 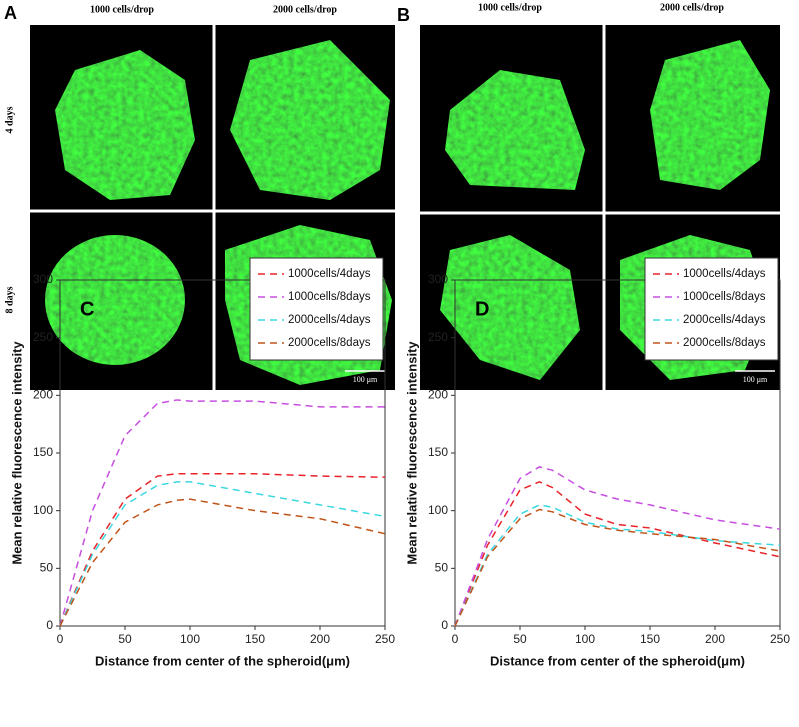 What do you see at coordinates (403, 15) in the screenshot?
I see `panel-label: B` at bounding box center [403, 15].